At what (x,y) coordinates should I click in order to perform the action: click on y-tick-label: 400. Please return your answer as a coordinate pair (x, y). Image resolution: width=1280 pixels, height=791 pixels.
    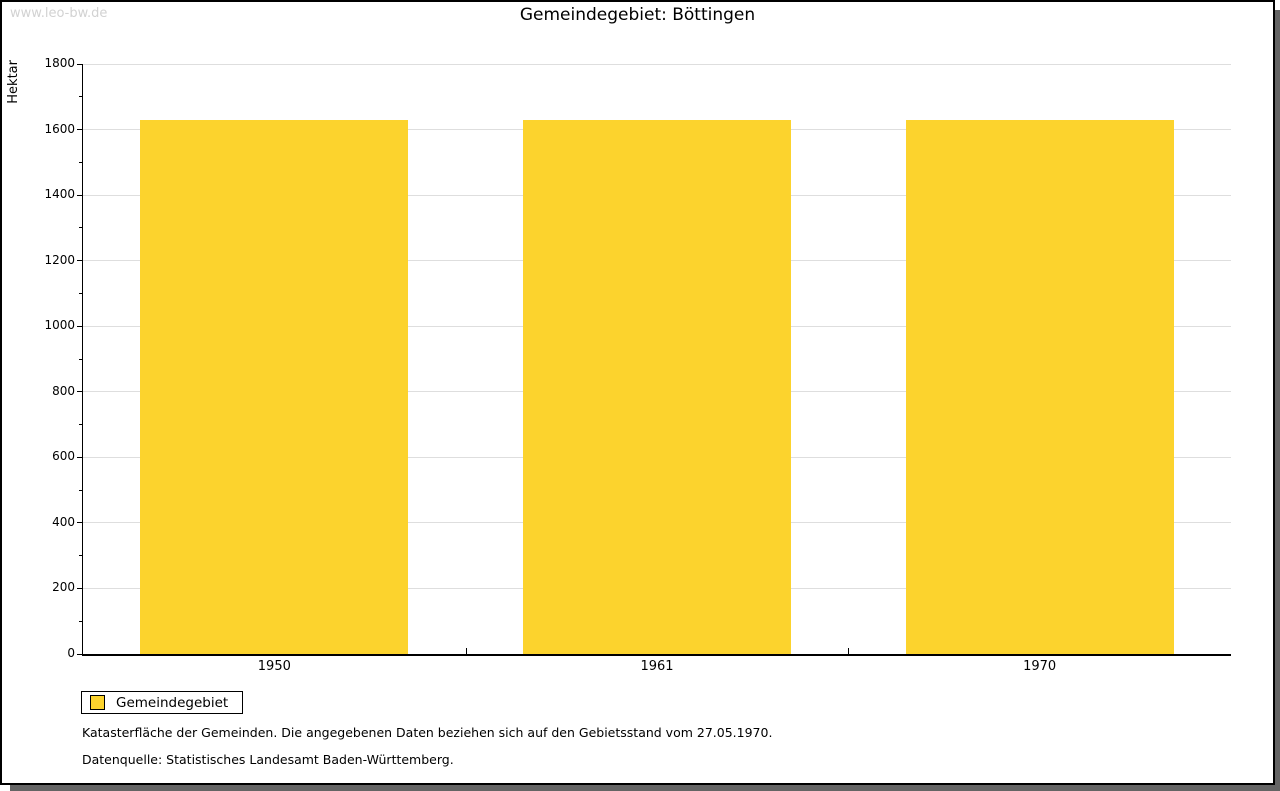
    Looking at the image, I should click on (63, 521).